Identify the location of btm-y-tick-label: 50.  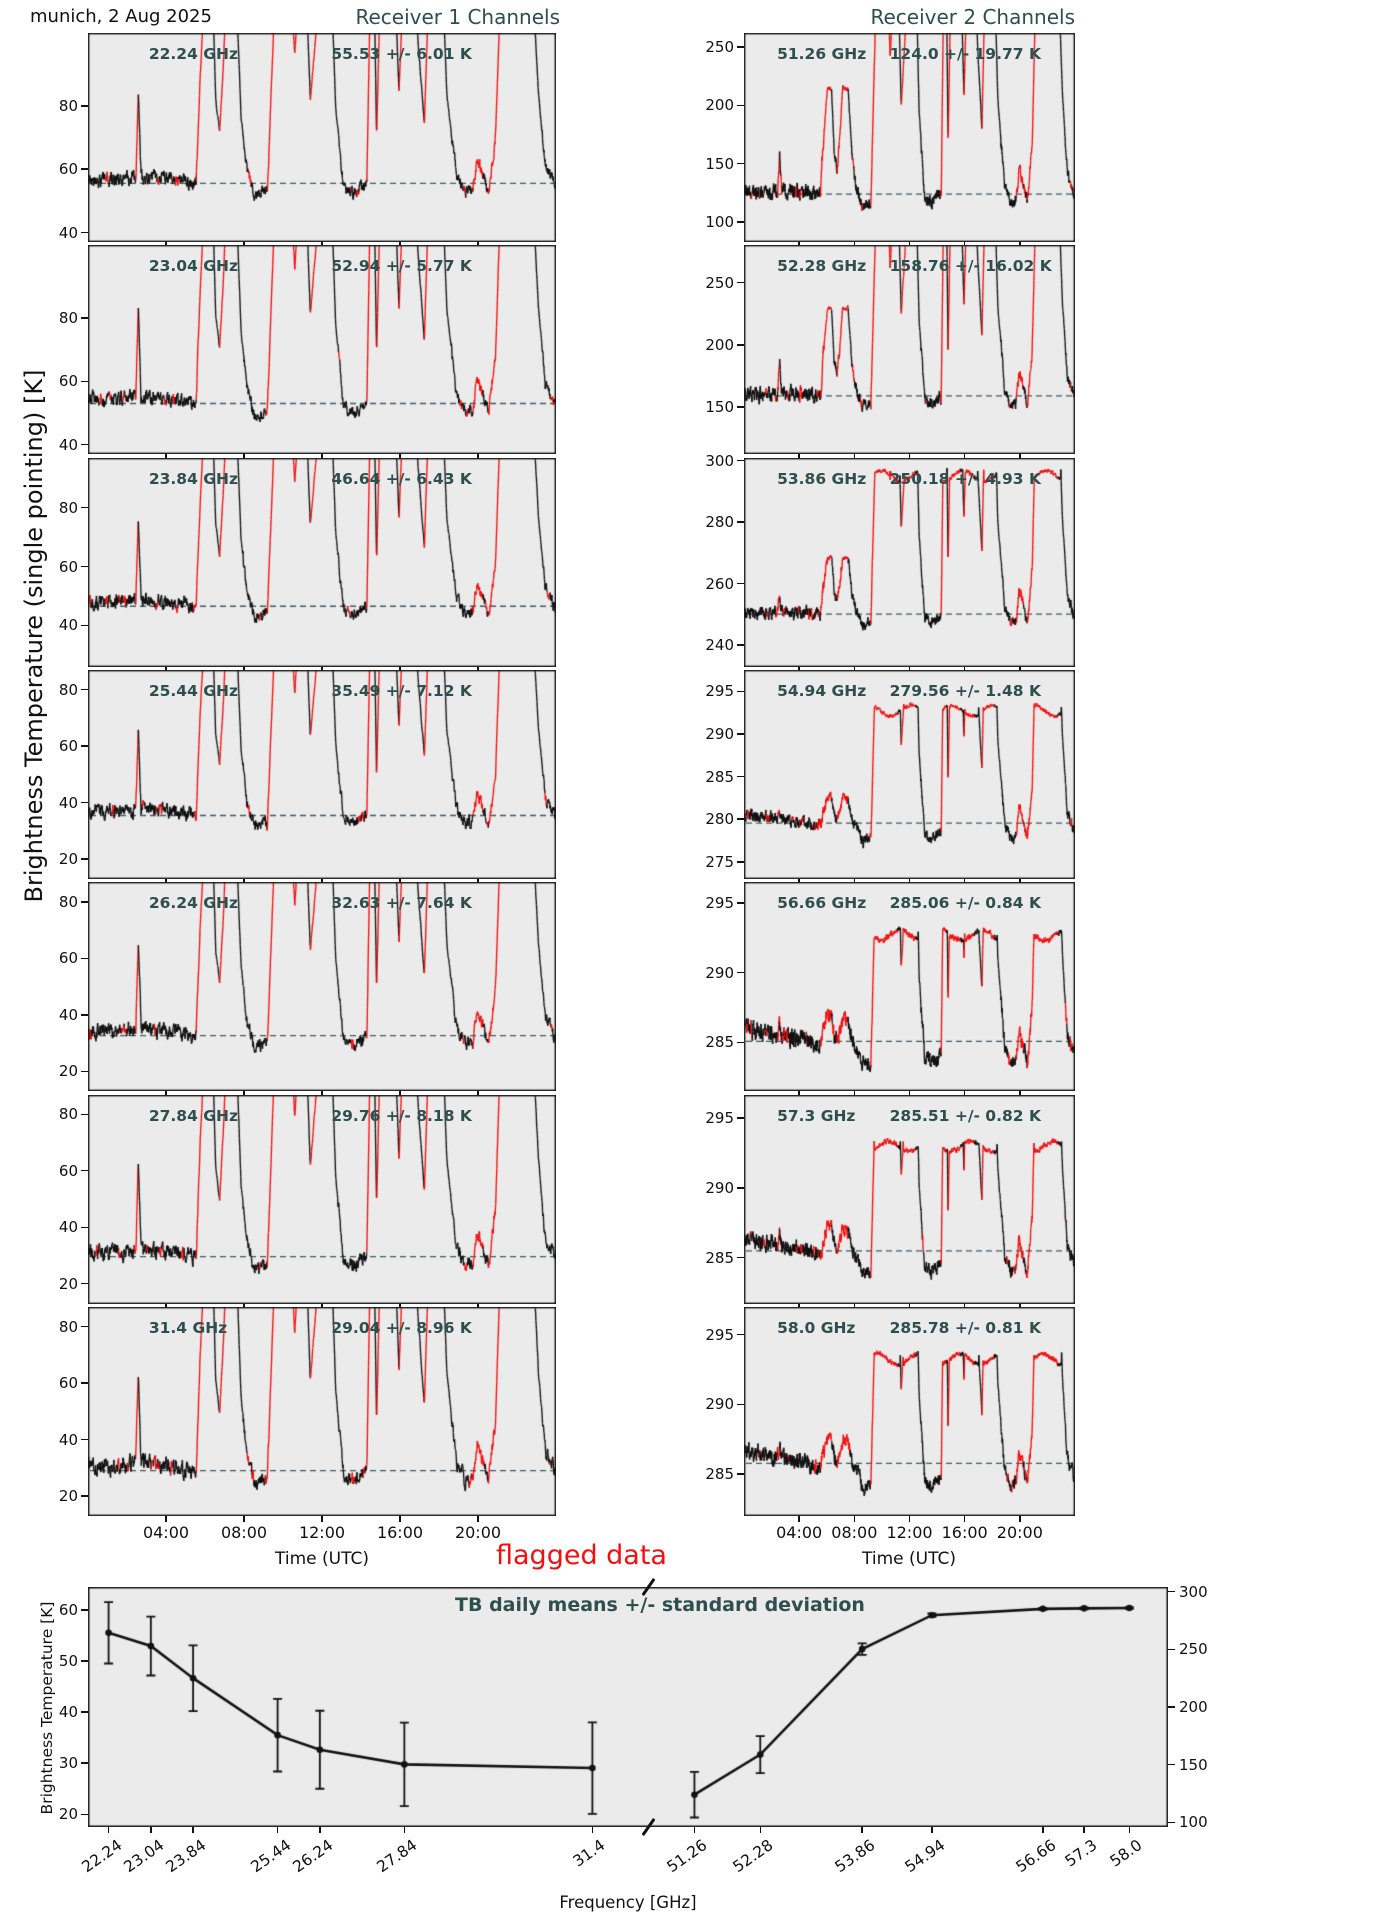
(68, 1661).